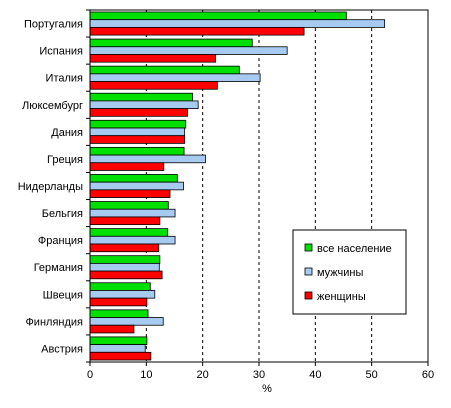 This screenshot has width=451, height=408. Describe the element at coordinates (267, 389) in the screenshot. I see `x-axis-label: %` at that location.